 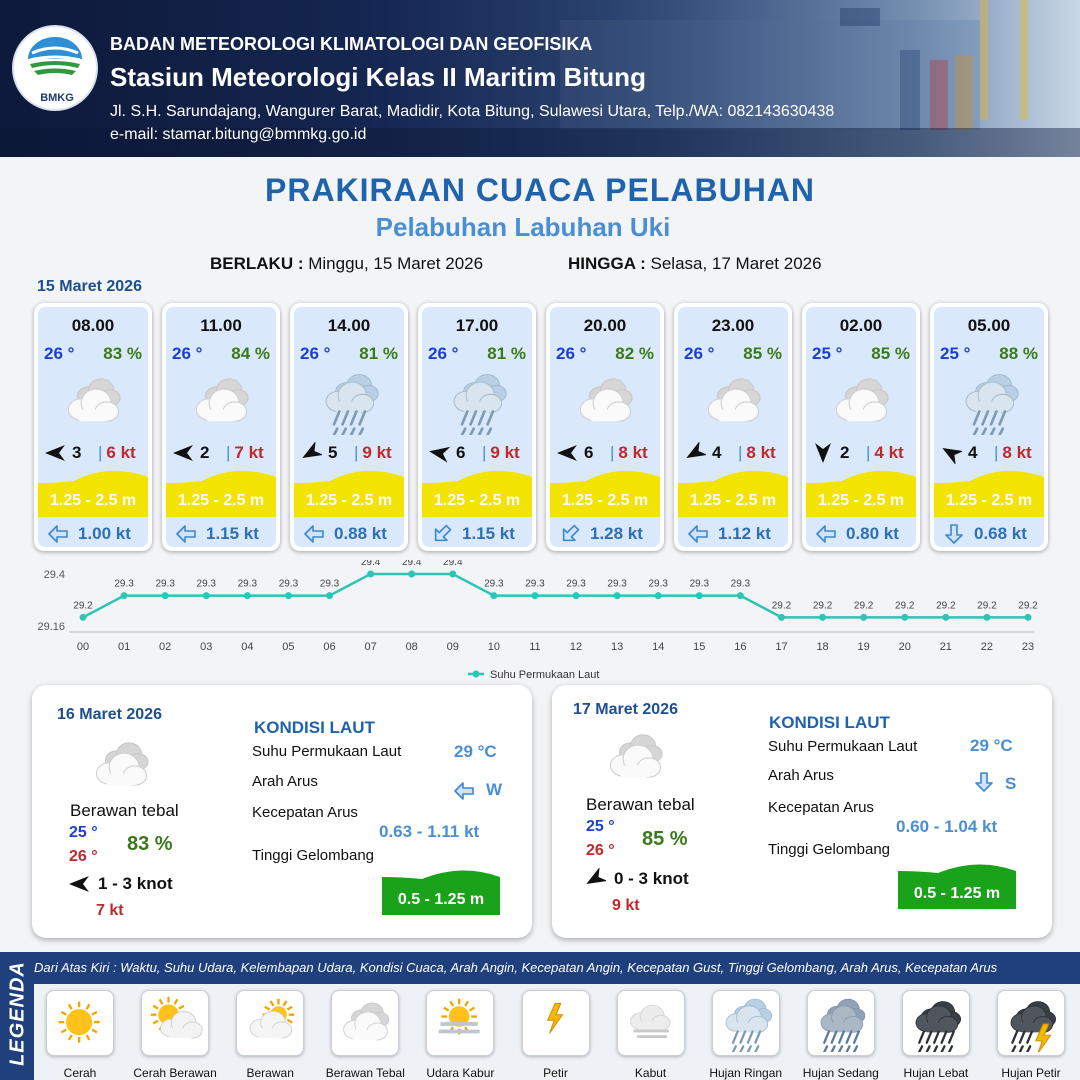 I want to click on card-gust: | 7 kt, so click(x=245, y=452).